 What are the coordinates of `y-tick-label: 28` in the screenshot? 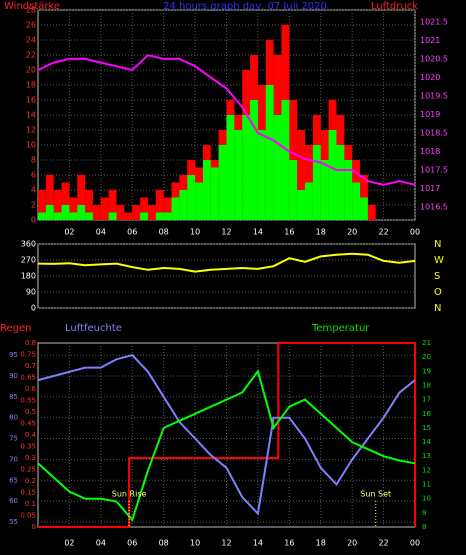 It's located at (31, 10).